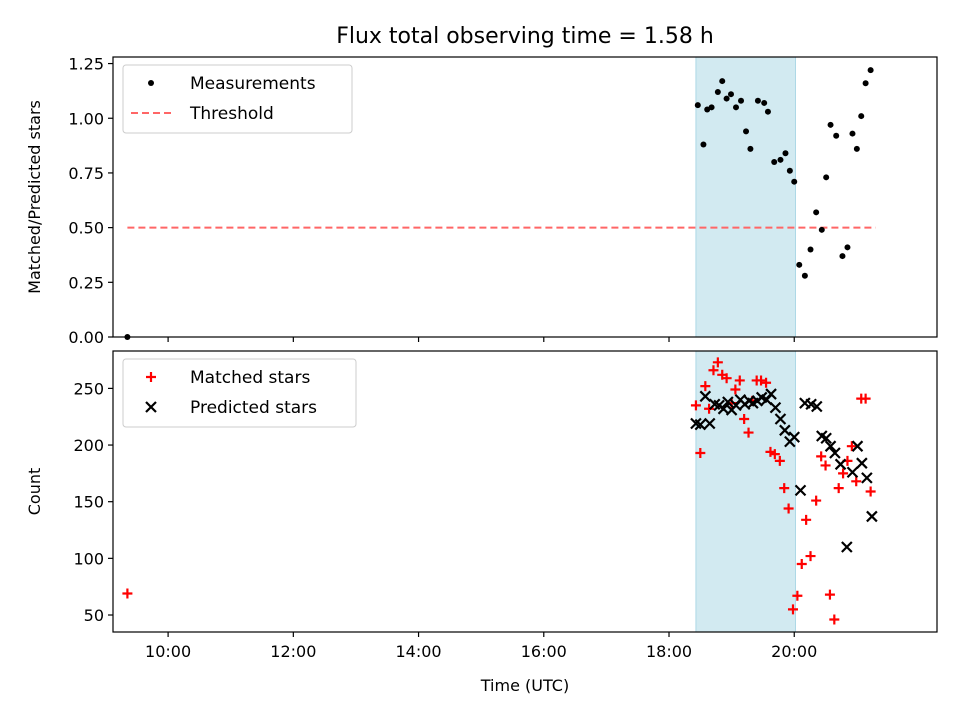  What do you see at coordinates (88, 502) in the screenshot?
I see `y-tick-label: 150` at bounding box center [88, 502].